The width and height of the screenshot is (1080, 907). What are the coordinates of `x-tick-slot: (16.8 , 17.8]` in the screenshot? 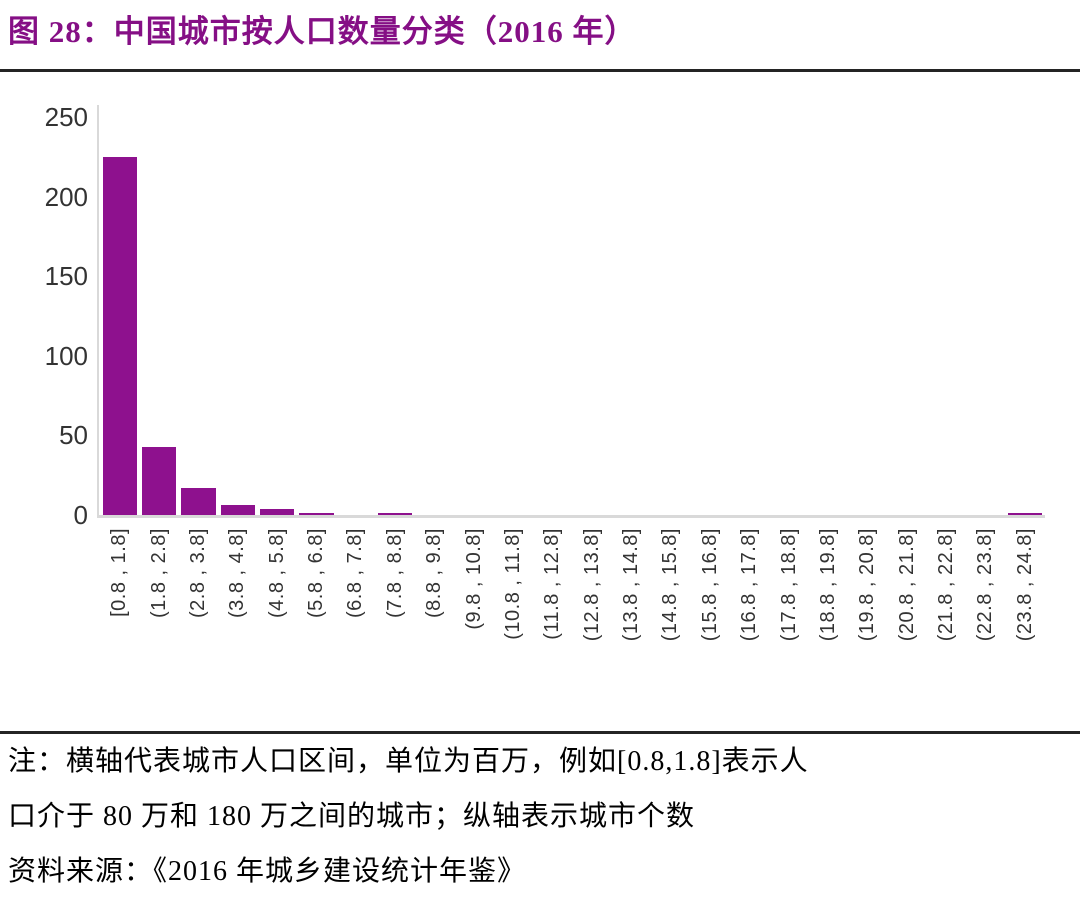 It's located at (749, 625).